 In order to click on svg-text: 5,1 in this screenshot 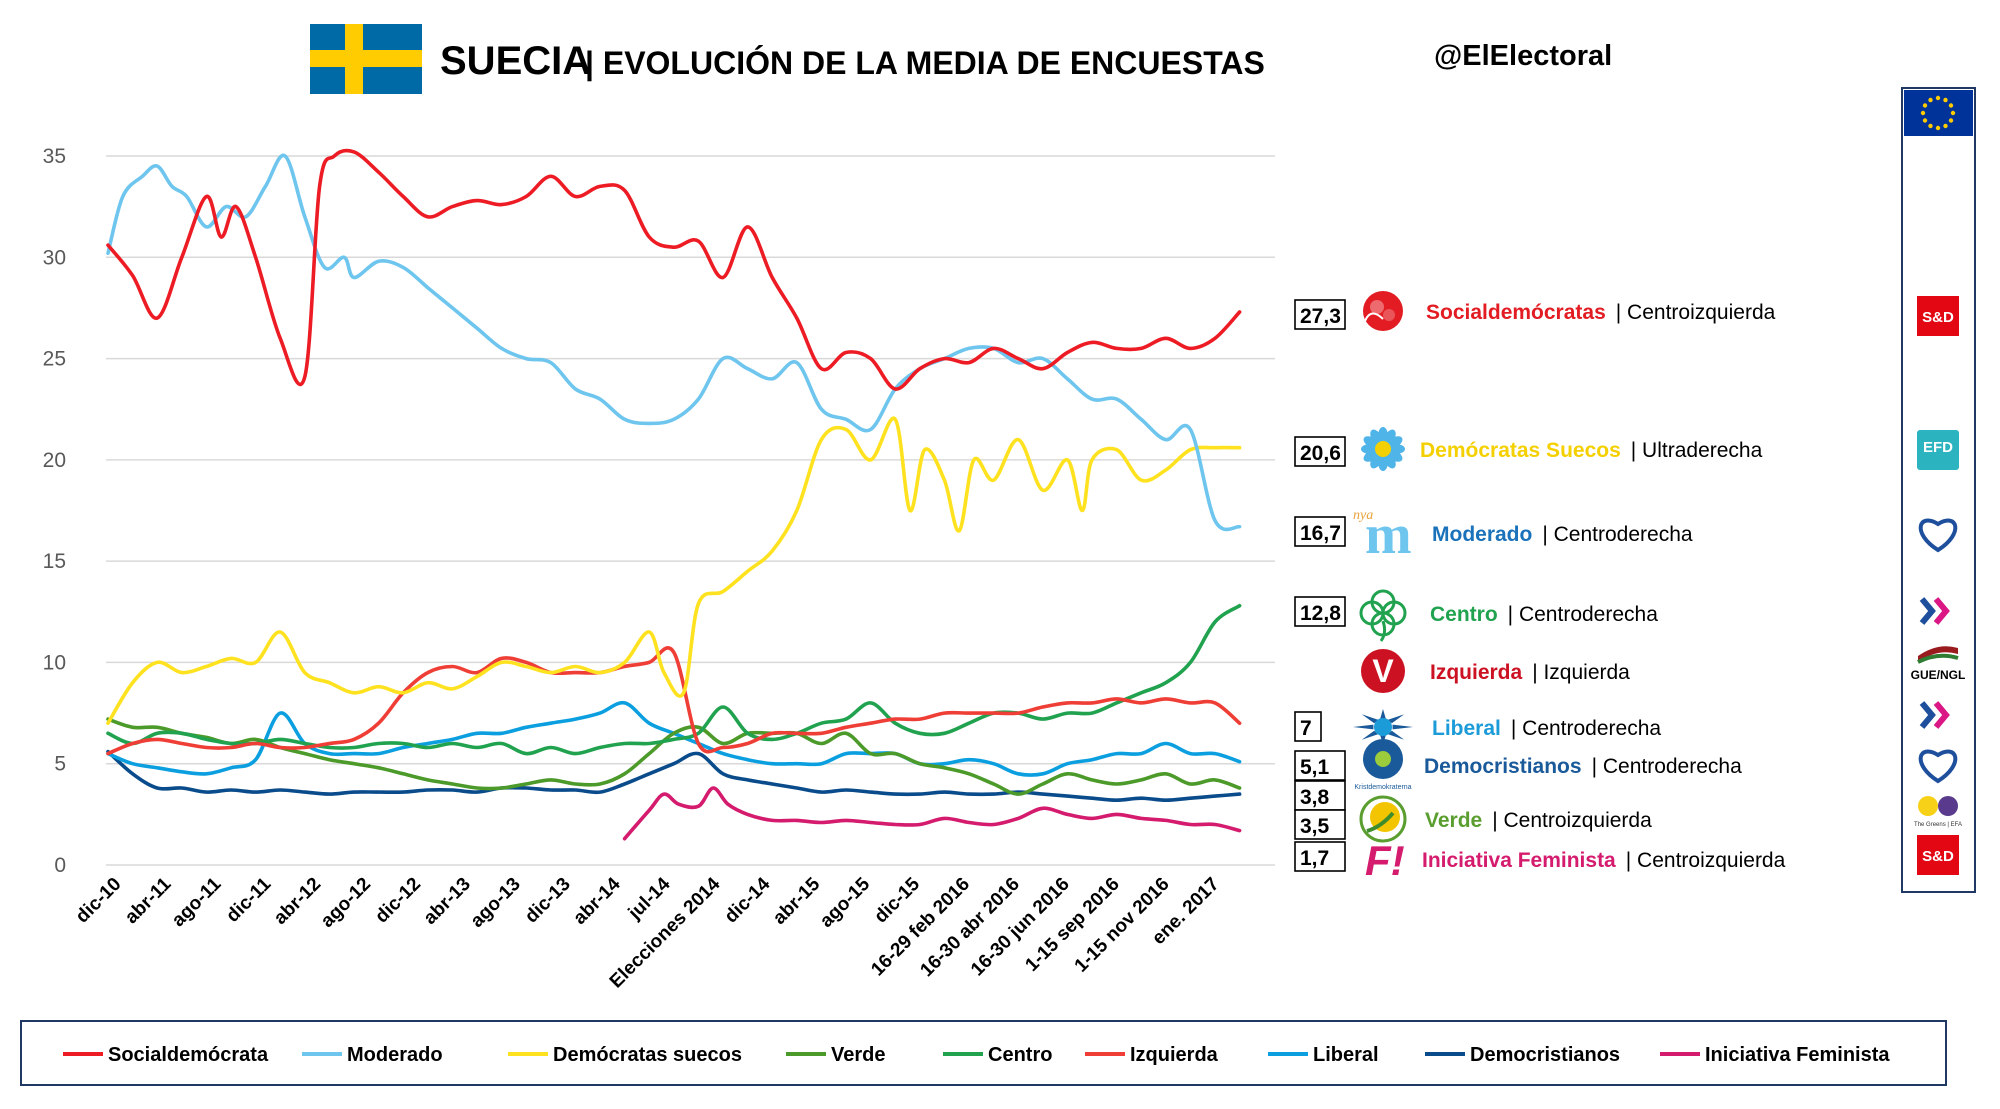, I will do `click(1315, 767)`.